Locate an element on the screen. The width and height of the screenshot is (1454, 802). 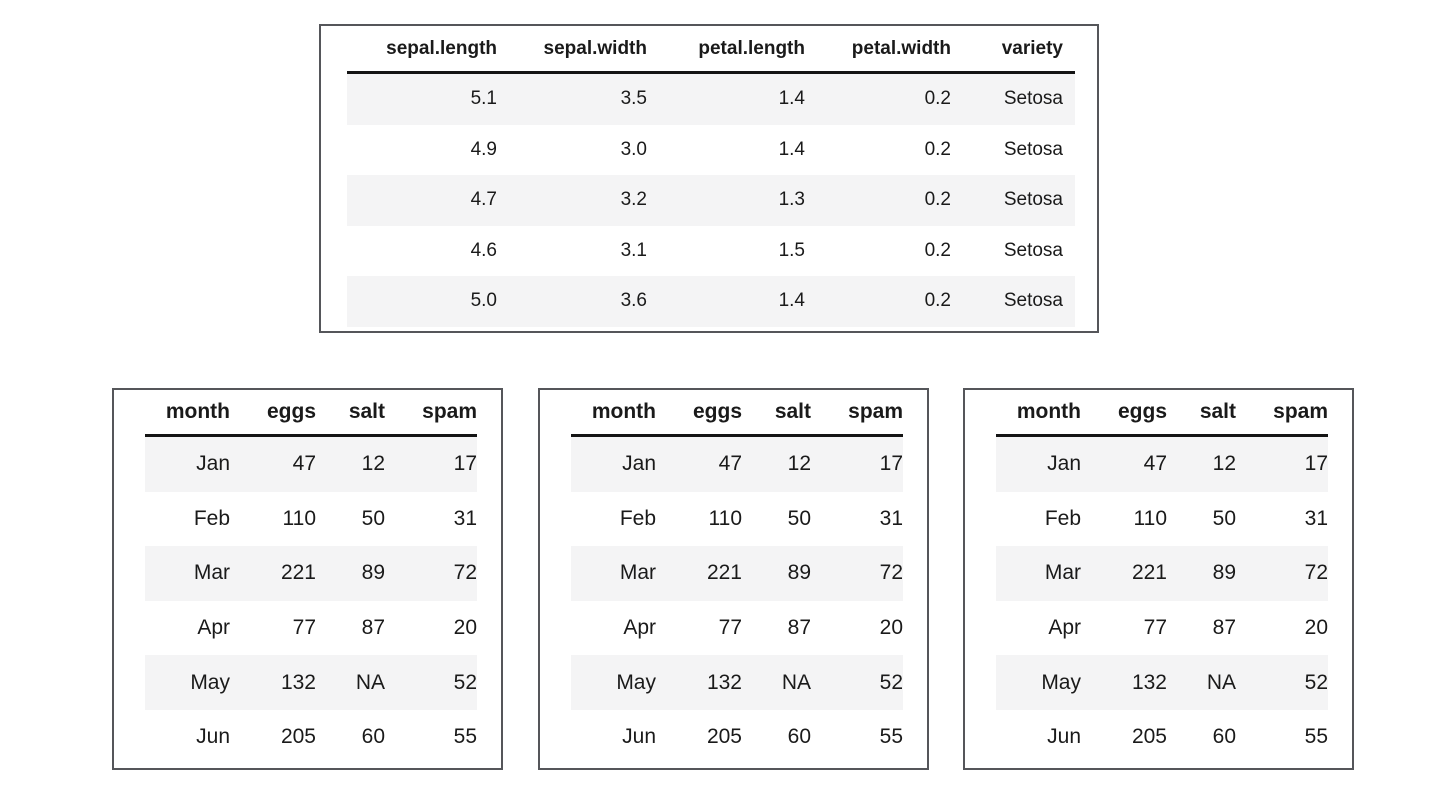
column-header: variety is located at coordinates (1013, 50).